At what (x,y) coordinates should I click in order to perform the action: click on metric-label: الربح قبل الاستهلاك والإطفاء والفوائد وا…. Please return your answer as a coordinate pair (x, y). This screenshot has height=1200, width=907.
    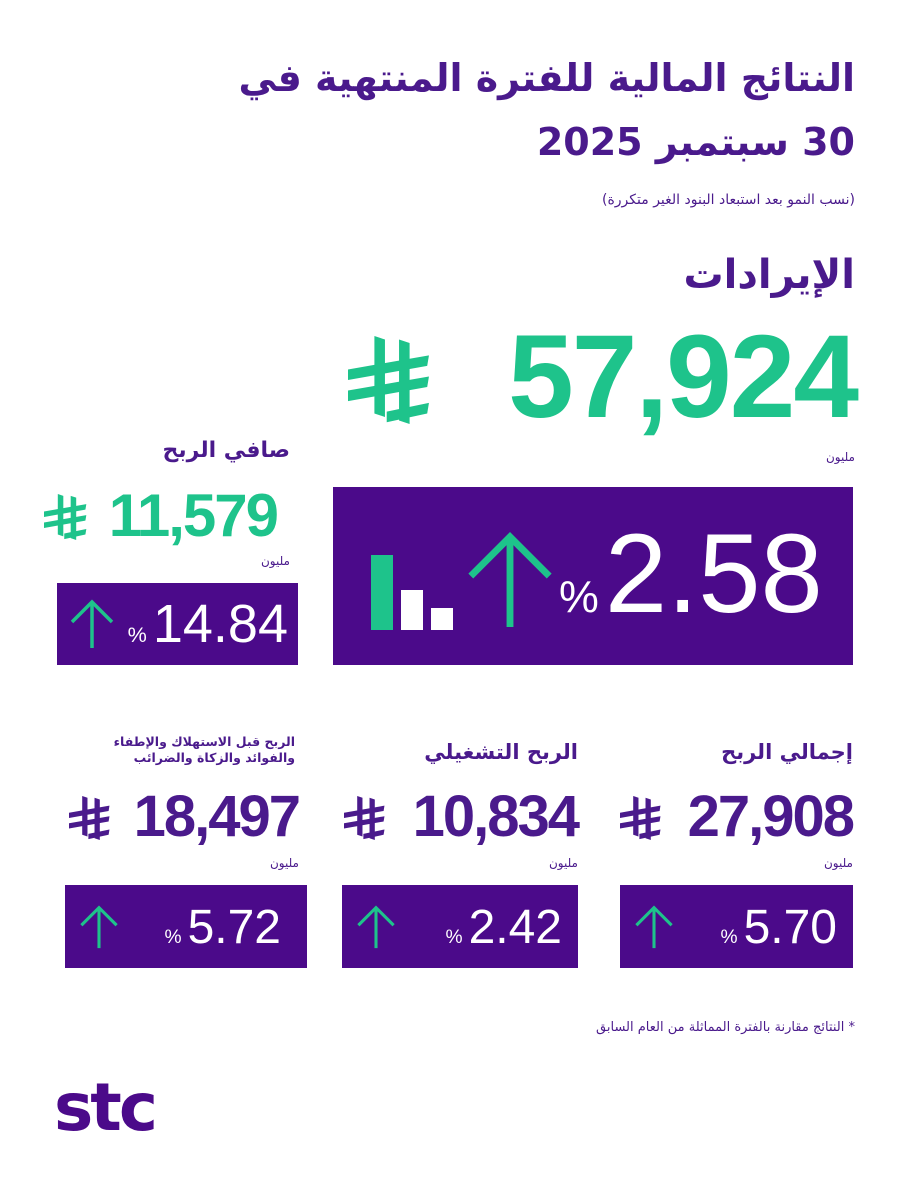
    Looking at the image, I should click on (204, 749).